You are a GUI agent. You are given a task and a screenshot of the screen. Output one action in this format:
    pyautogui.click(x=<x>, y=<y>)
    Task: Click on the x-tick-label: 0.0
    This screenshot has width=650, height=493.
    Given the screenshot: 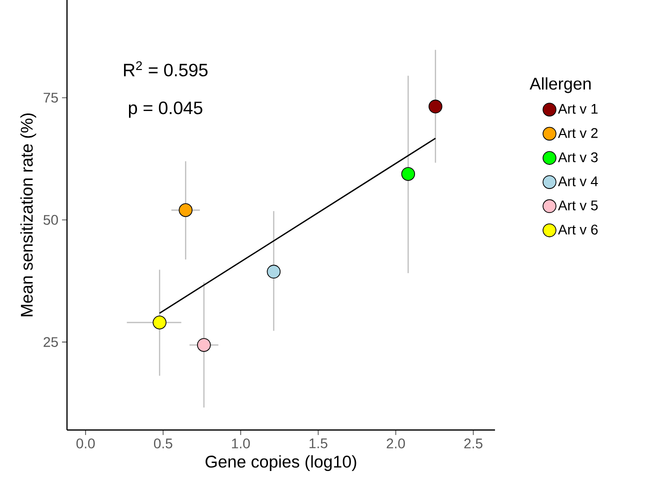 What is the action you would take?
    pyautogui.click(x=85, y=443)
    